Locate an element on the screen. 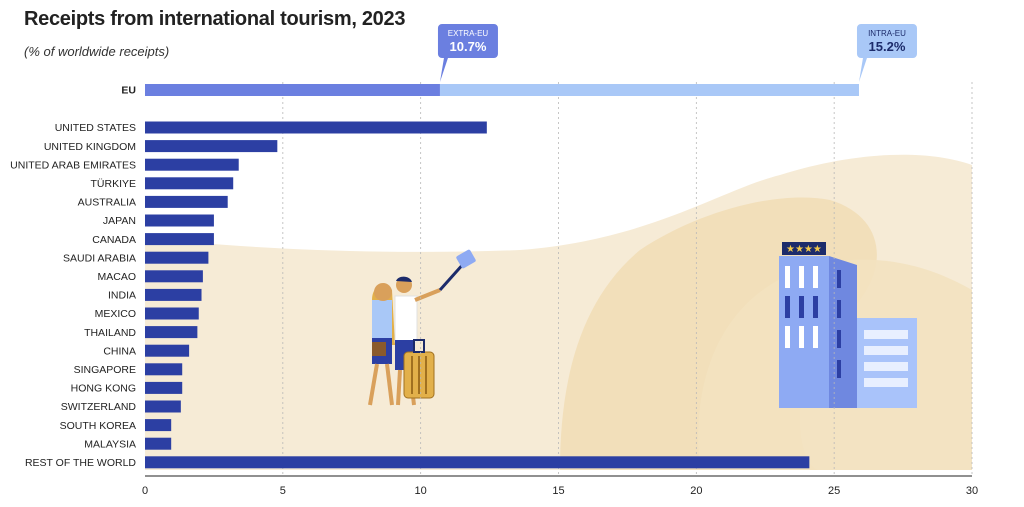  category-label: AUSTRALIA is located at coordinates (107, 203).